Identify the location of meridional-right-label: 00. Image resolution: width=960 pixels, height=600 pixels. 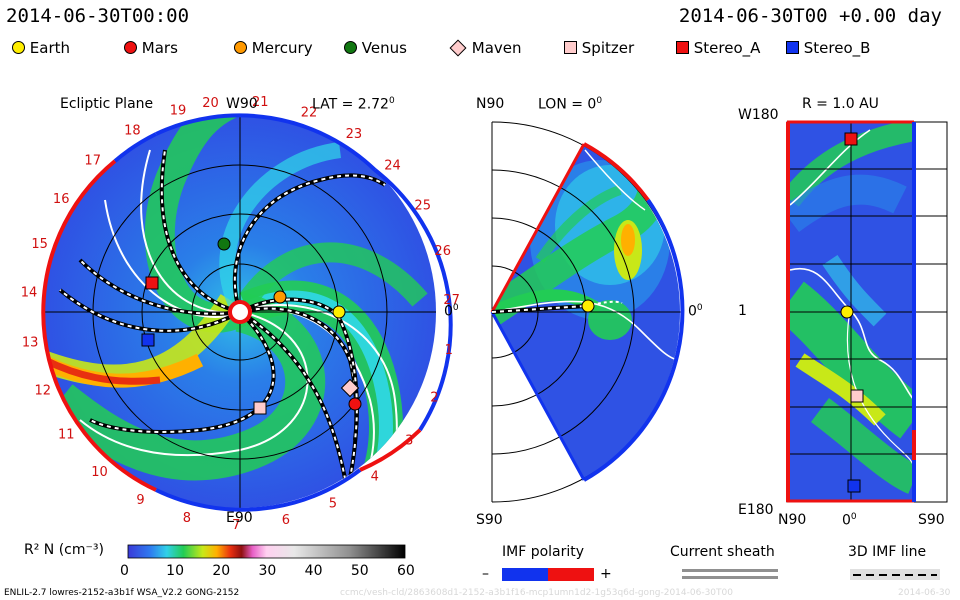
(695, 311).